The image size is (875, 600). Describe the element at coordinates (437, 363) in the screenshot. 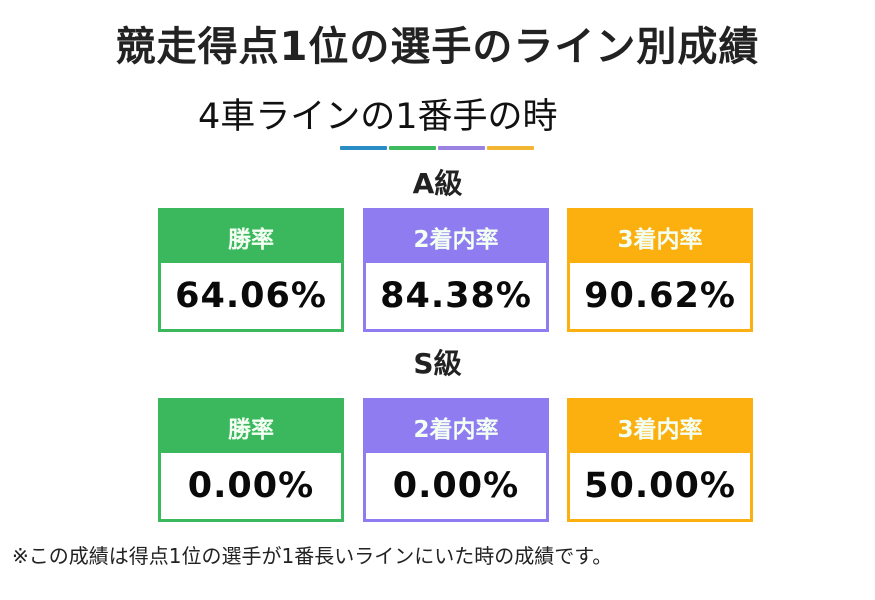

I see `grade-heading-s: S級` at that location.